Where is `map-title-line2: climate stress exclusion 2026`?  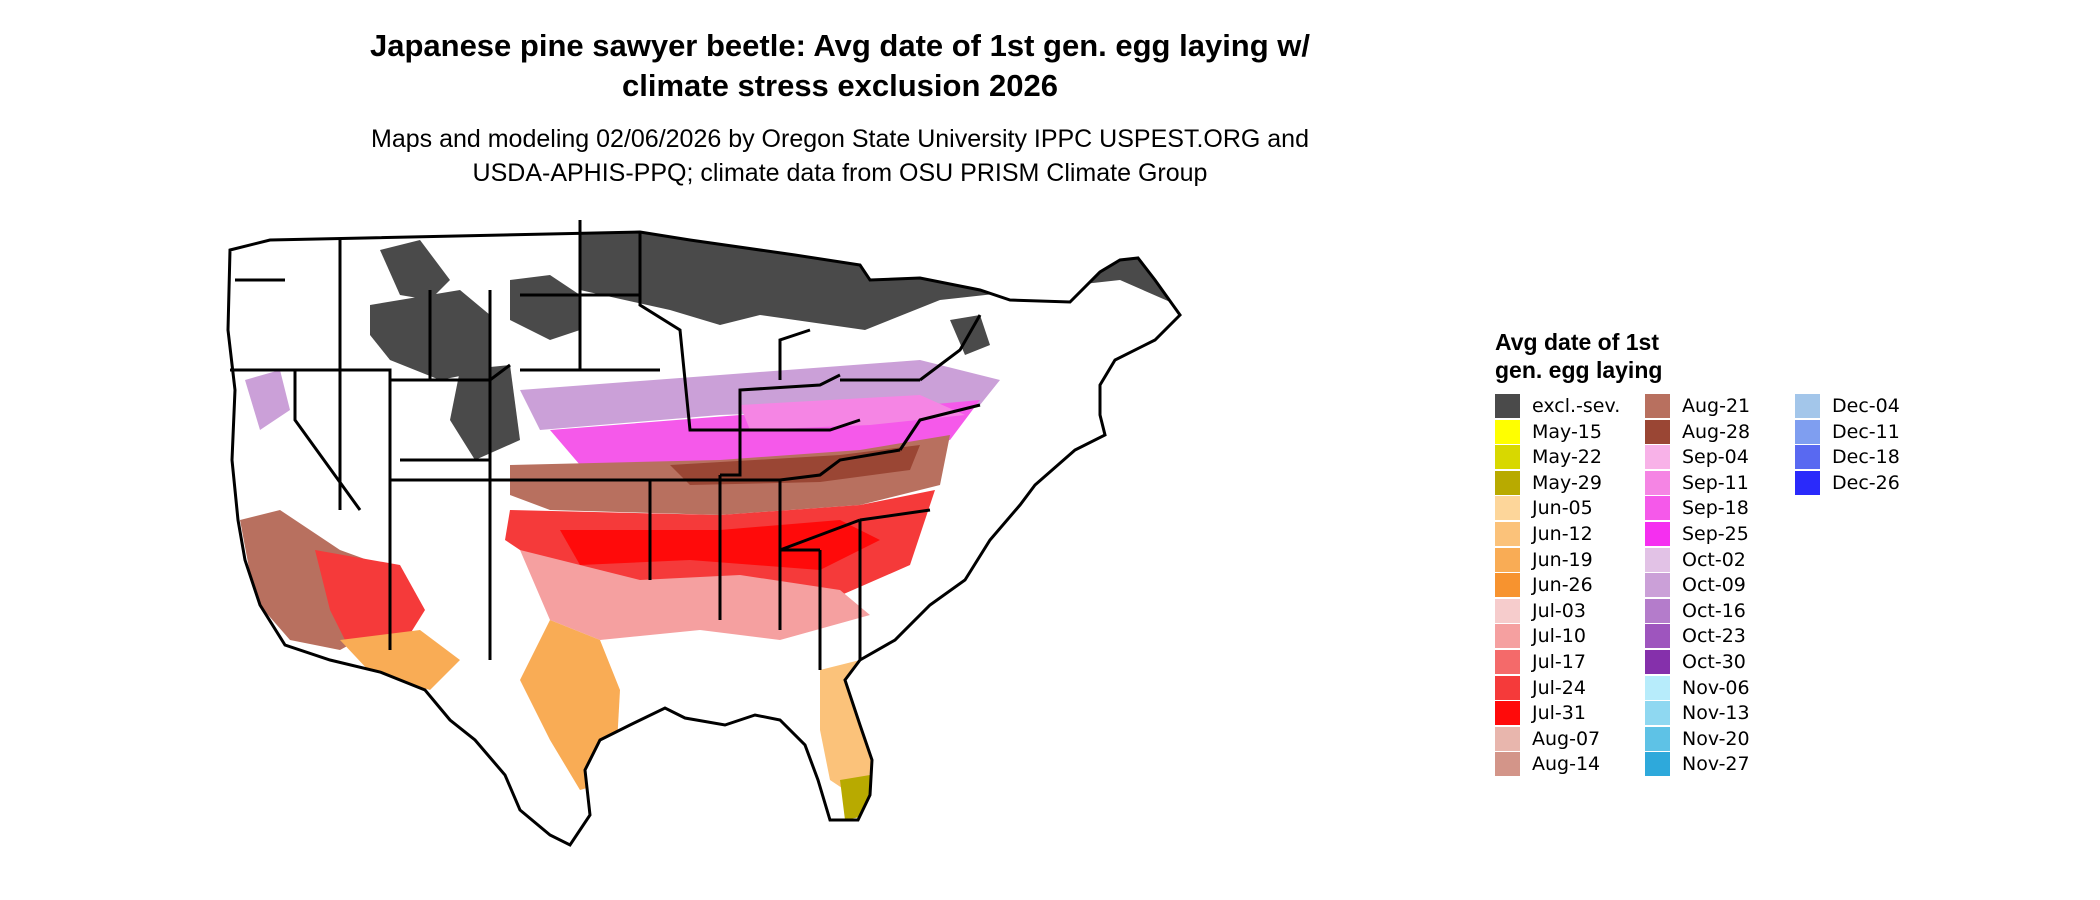
map-title-line2: climate stress exclusion 2026 is located at coordinates (840, 85).